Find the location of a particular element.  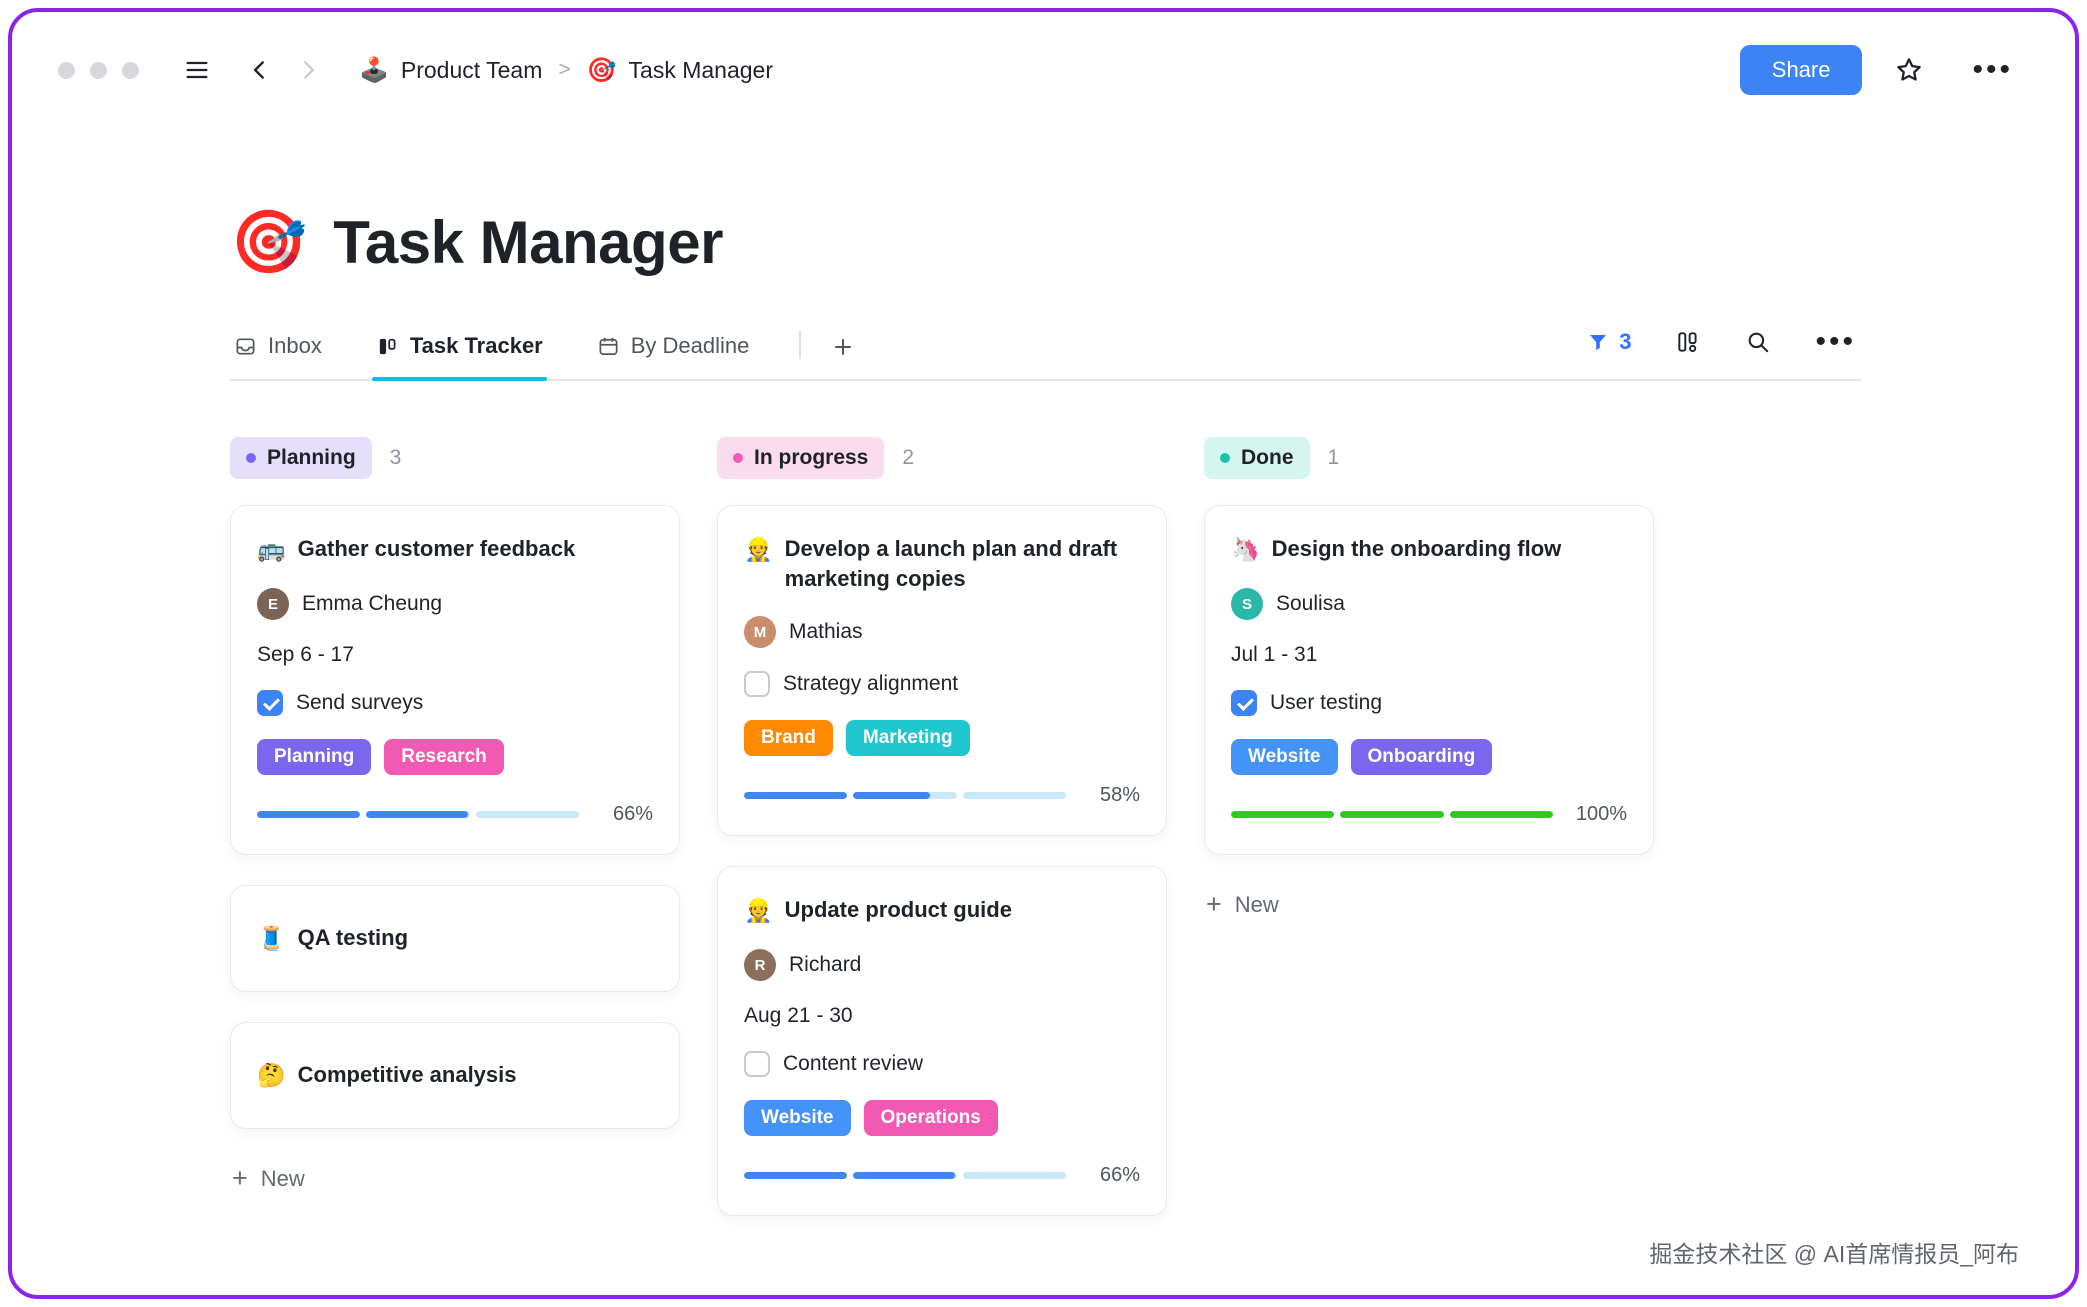

filter-icon is located at coordinates (1598, 342).